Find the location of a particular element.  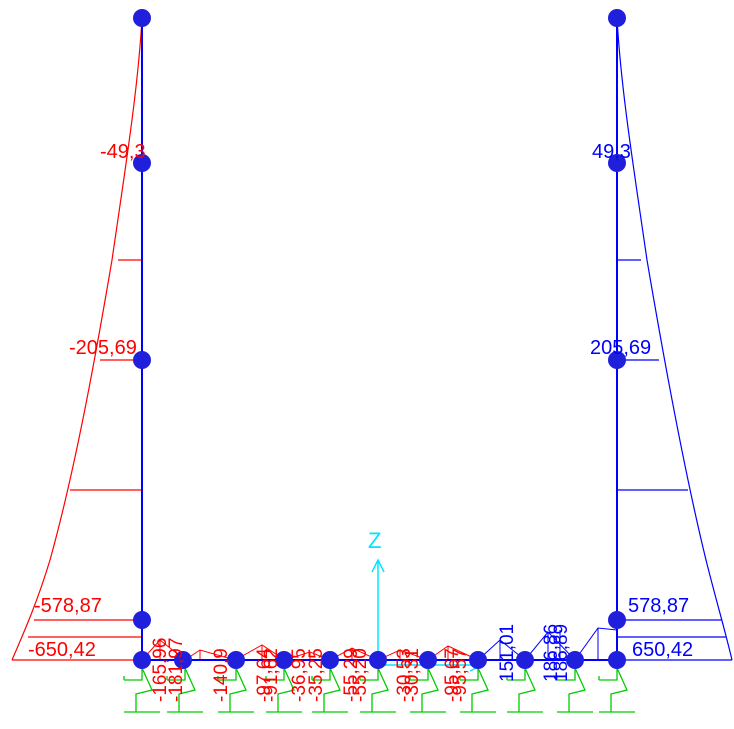

right-moment-curve is located at coordinates (674, 339).